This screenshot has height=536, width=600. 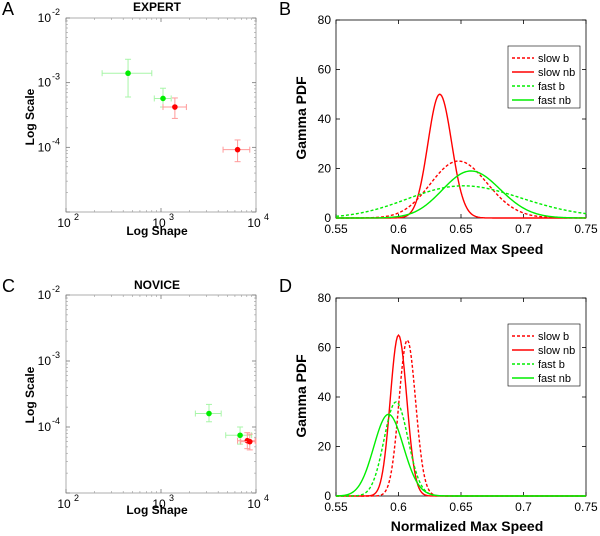 I want to click on panel-b-legend-label-slow-b: slow b, so click(x=553, y=59).